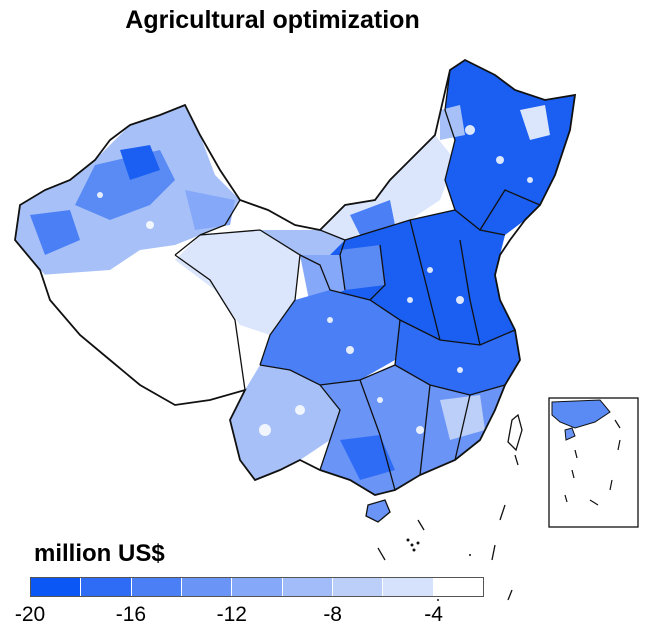 The image size is (658, 644). What do you see at coordinates (330, 337) in the screenshot?
I see `region-sichuan` at bounding box center [330, 337].